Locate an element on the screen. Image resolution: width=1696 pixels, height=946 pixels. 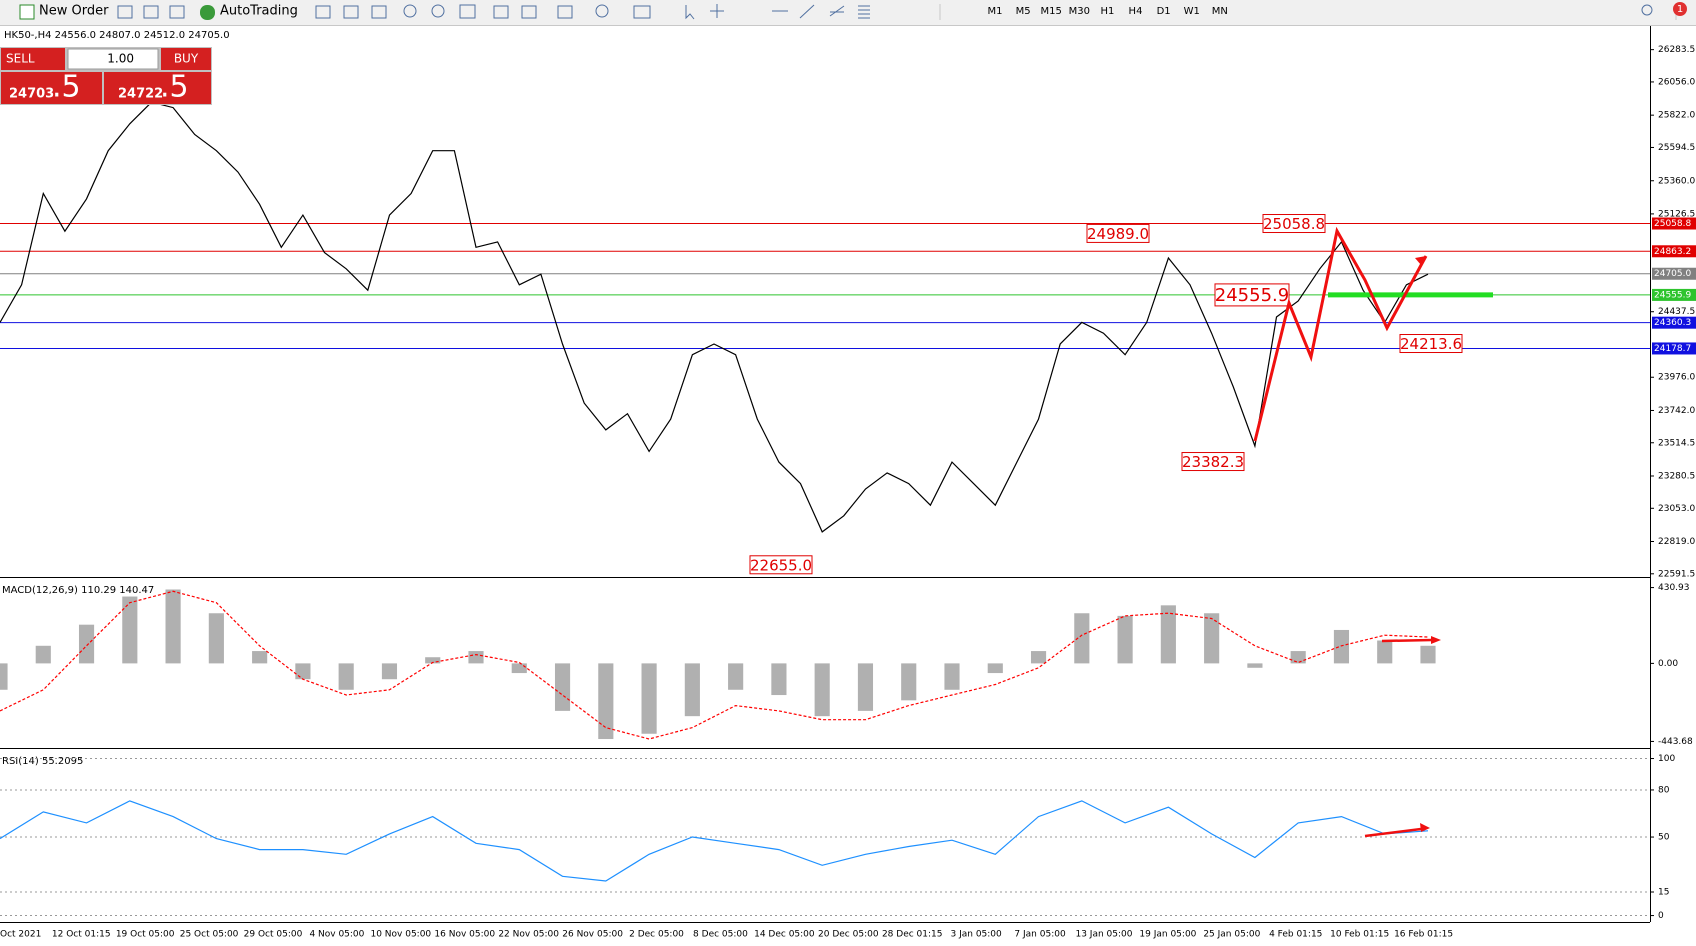
y-tick-label: 23280.5 is located at coordinates (1676, 476).